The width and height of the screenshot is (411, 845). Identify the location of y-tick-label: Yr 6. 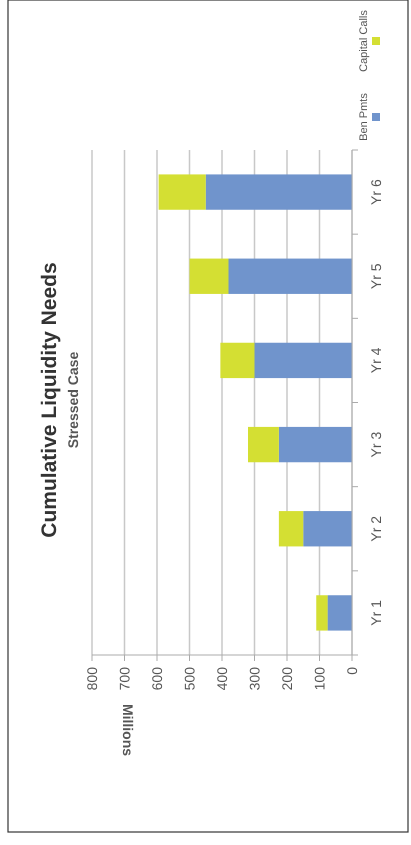
(376, 192).